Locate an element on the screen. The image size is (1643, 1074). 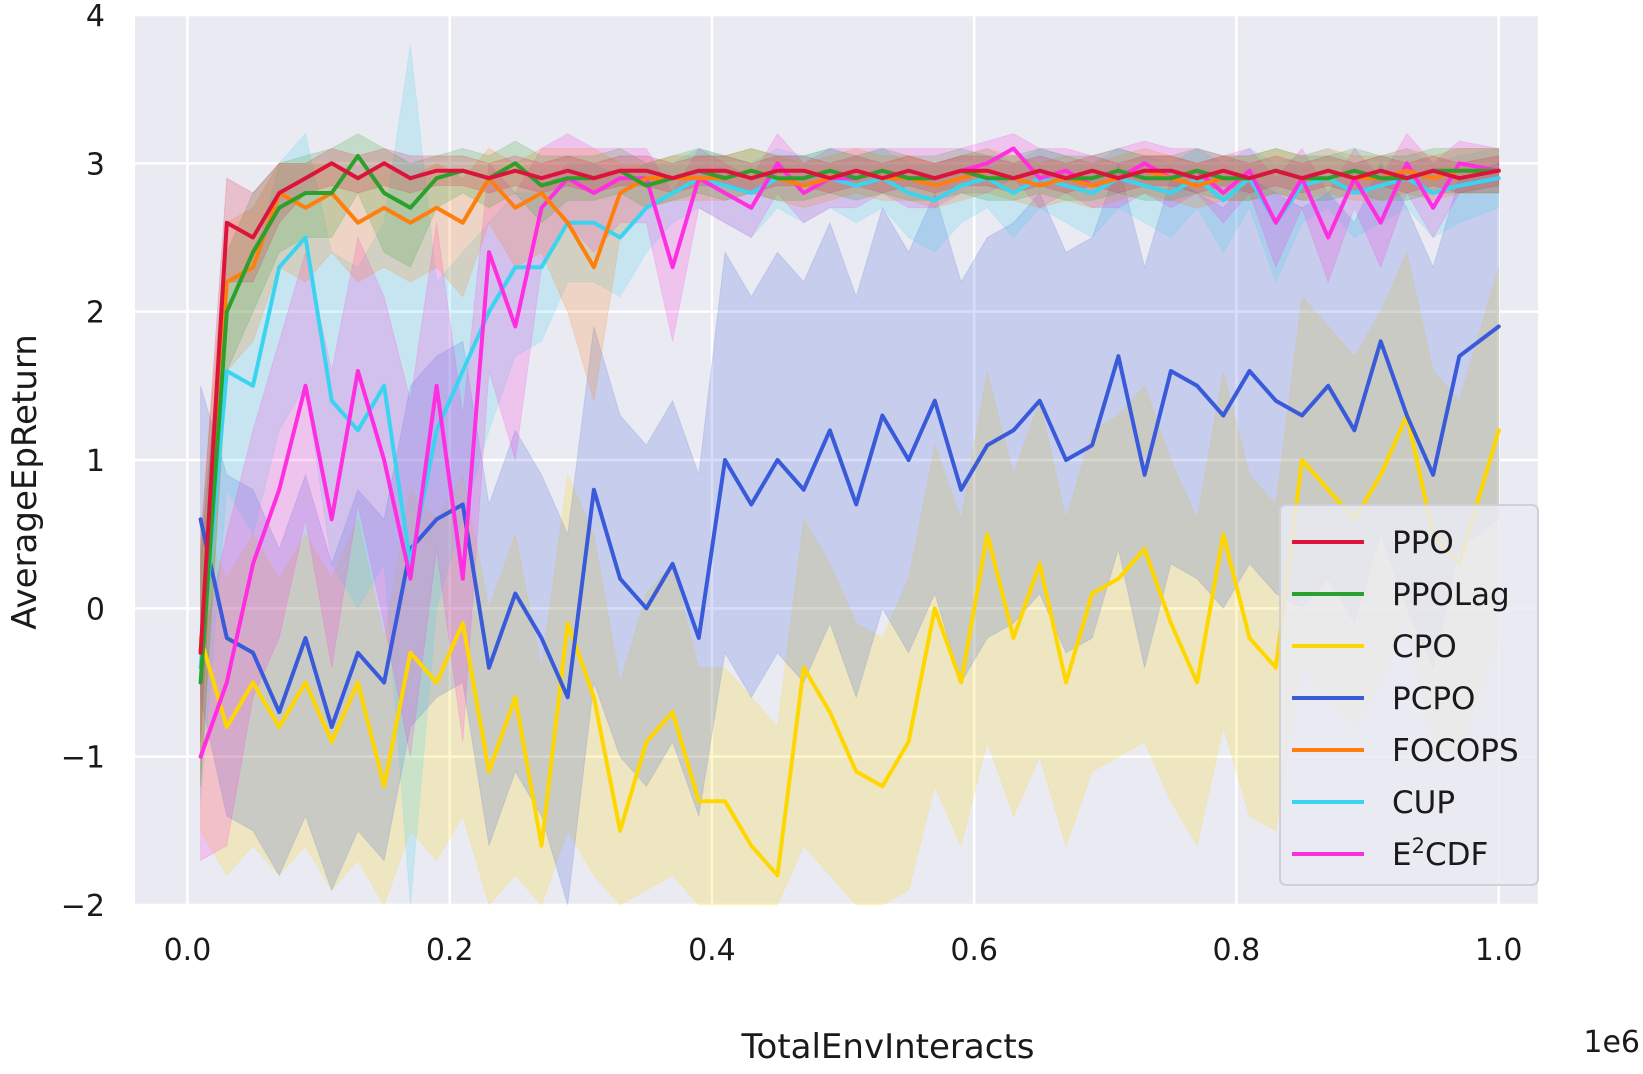
y-tick-label: 0 is located at coordinates (95, 609).